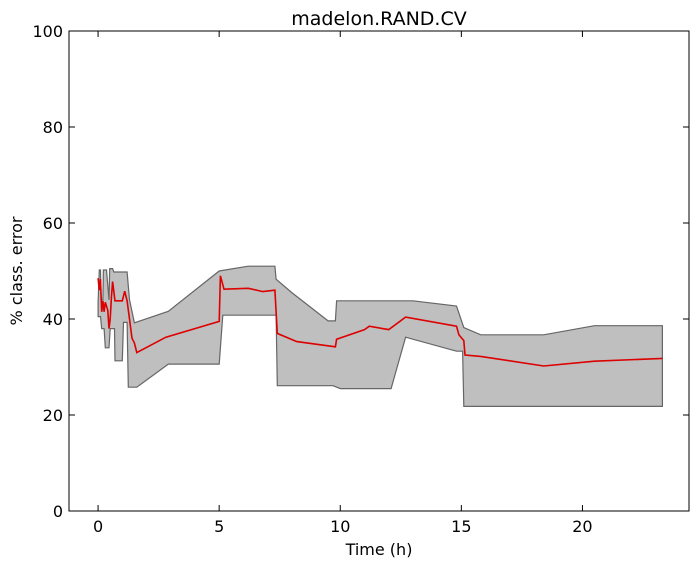 The image size is (699, 570). What do you see at coordinates (582, 526) in the screenshot?
I see `x-tick-label: 20` at bounding box center [582, 526].